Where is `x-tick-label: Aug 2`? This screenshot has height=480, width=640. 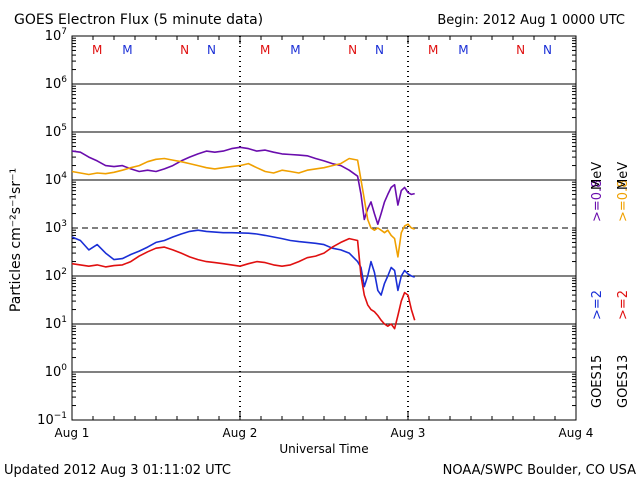 x-tick-label: Aug 2 is located at coordinates (240, 433).